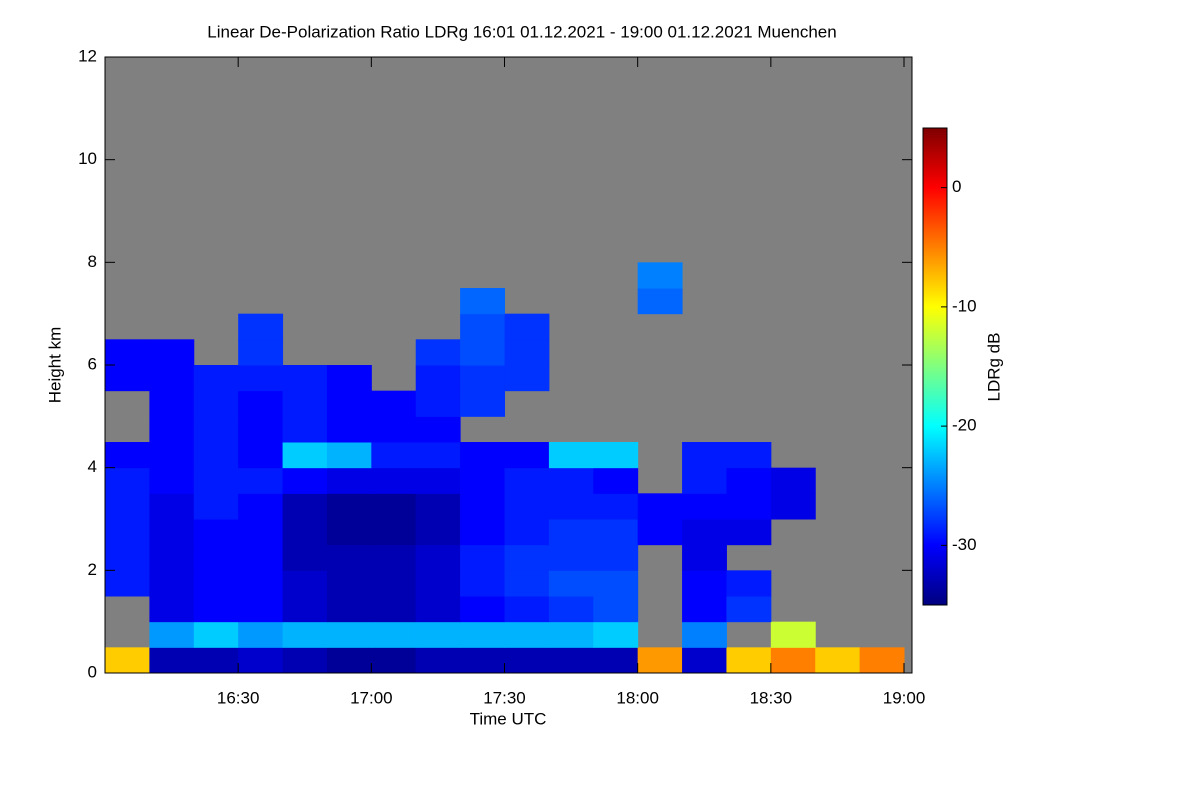  What do you see at coordinates (92, 671) in the screenshot?
I see `y-tick-label: 0` at bounding box center [92, 671].